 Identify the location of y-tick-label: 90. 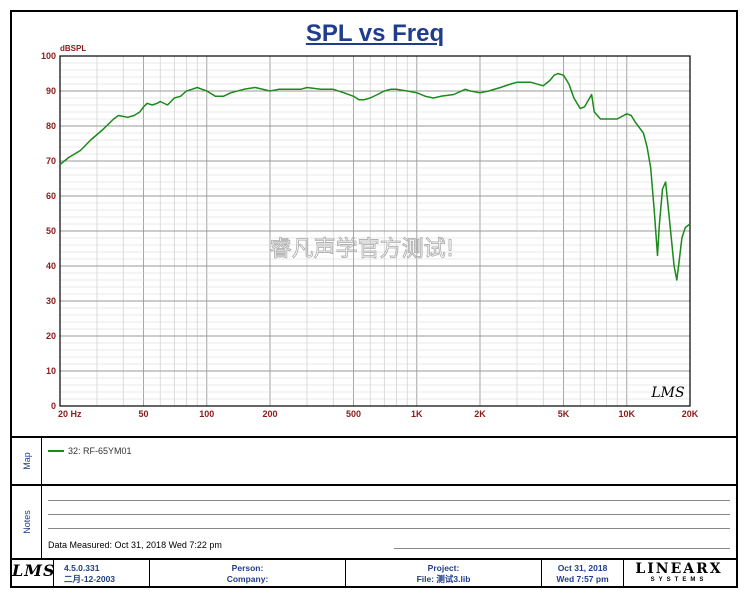
(51, 91).